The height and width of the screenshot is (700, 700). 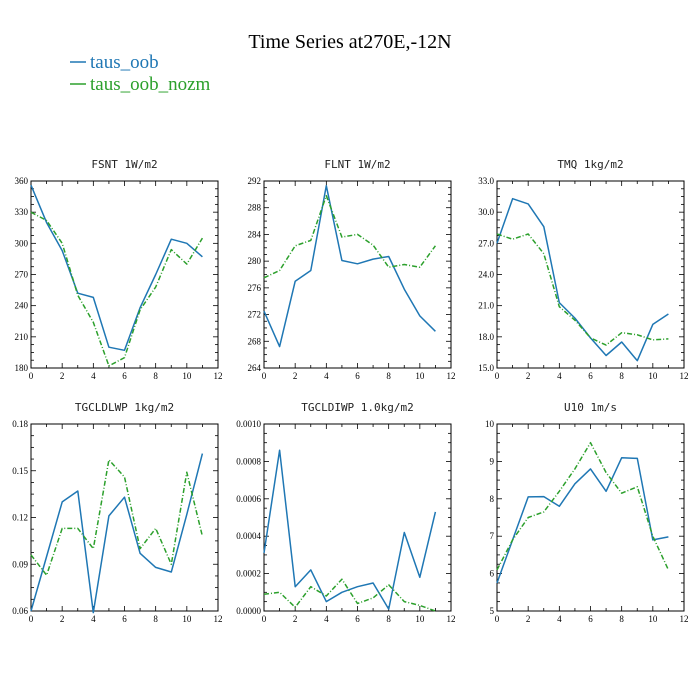 I want to click on y-tick-label: 0.18, so click(x=20, y=424).